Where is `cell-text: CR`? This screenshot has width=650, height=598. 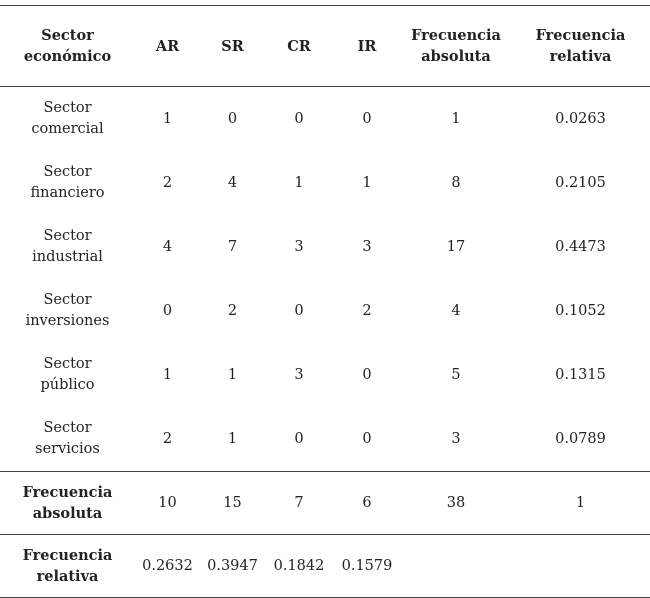 cell-text: CR is located at coordinates (299, 46).